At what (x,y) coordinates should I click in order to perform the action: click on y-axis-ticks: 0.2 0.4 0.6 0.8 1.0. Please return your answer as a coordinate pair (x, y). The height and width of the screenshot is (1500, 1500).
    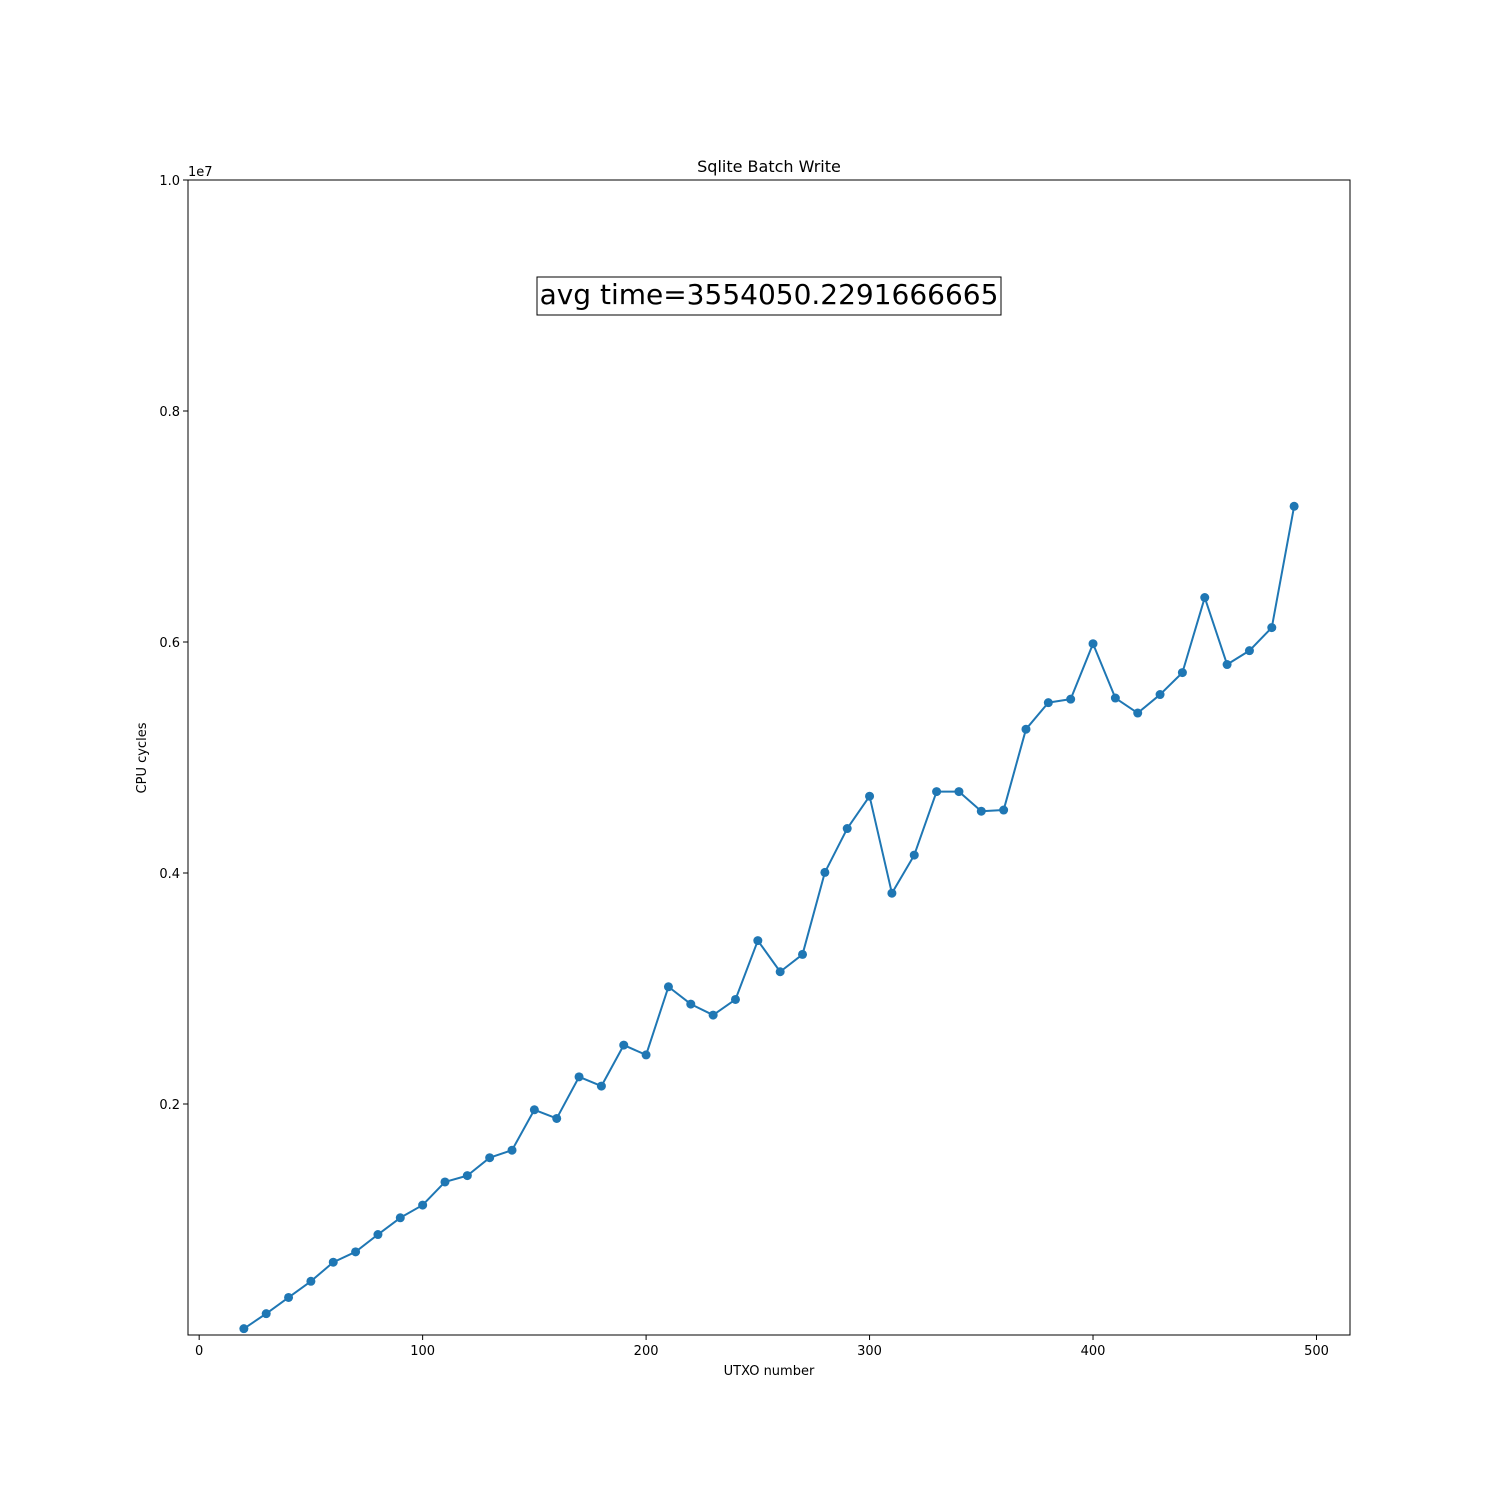
    Looking at the image, I should click on (173, 643).